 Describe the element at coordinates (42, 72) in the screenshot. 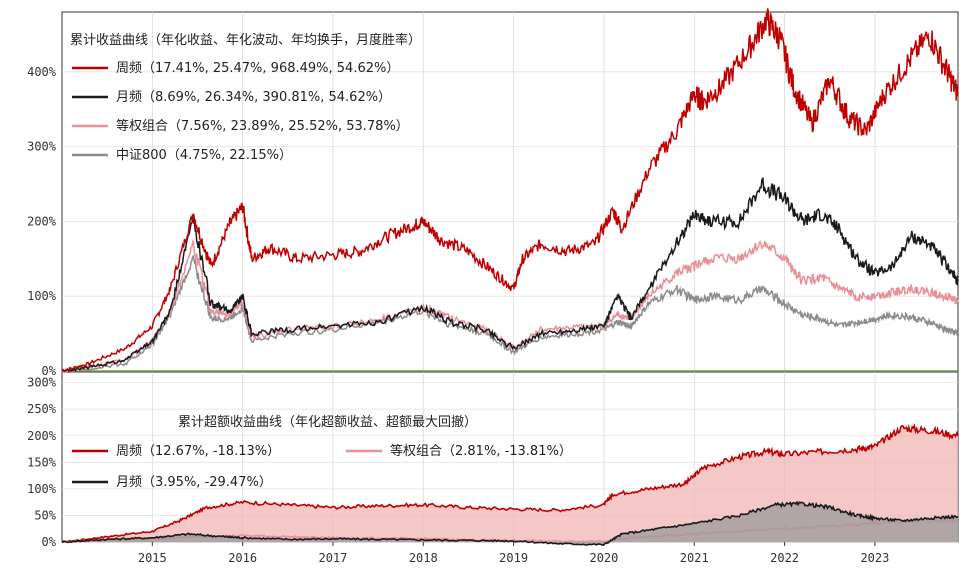

I see `top-y-tick-label: 400%` at that location.